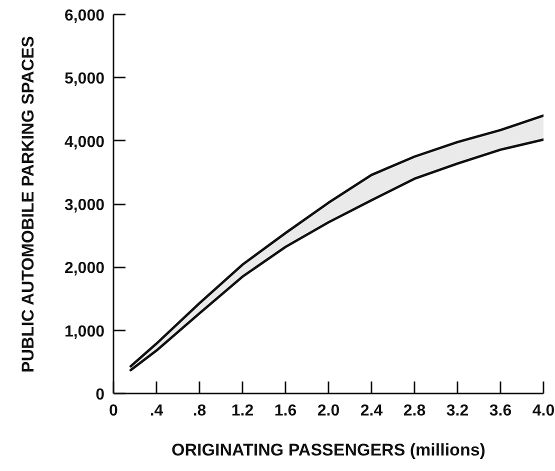  Describe the element at coordinates (84, 142) in the screenshot. I see `y-tick-label: 4,000` at that location.